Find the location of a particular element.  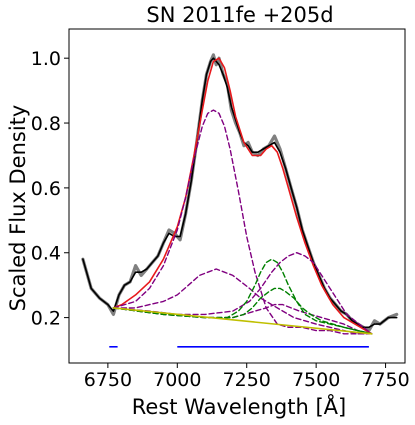

y-axis-label: Scaled Flux Density is located at coordinates (18, 208).